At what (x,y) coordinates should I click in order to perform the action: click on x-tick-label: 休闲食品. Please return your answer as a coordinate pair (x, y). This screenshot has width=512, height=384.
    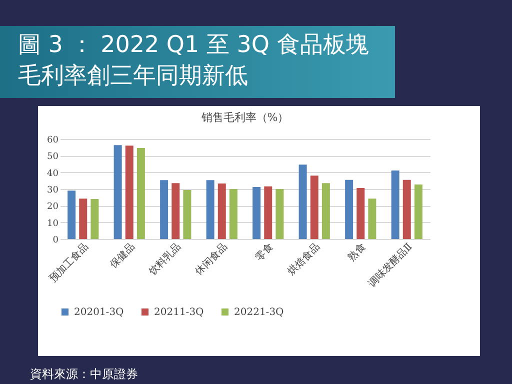
    Looking at the image, I should click on (211, 259).